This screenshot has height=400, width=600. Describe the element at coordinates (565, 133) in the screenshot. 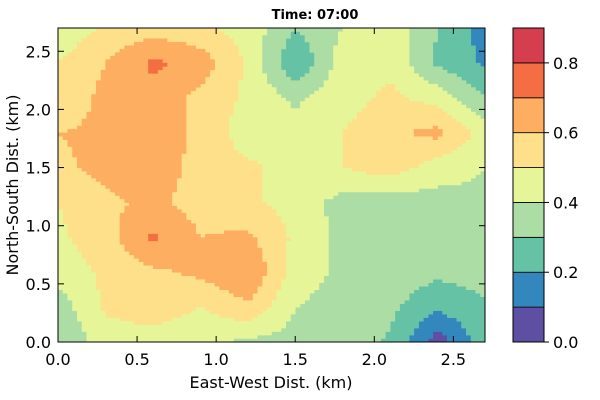

I see `colorbar-tick-label: 0.6` at that location.